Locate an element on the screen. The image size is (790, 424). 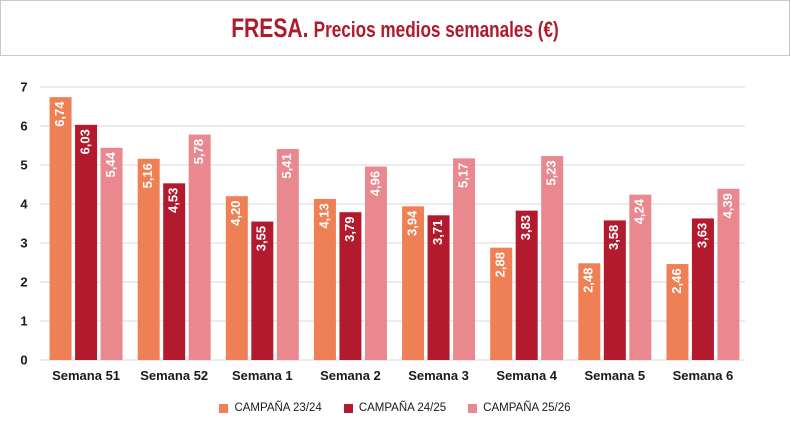
chart-title: FRESA. Precios medios semanales (€) is located at coordinates (395, 28).